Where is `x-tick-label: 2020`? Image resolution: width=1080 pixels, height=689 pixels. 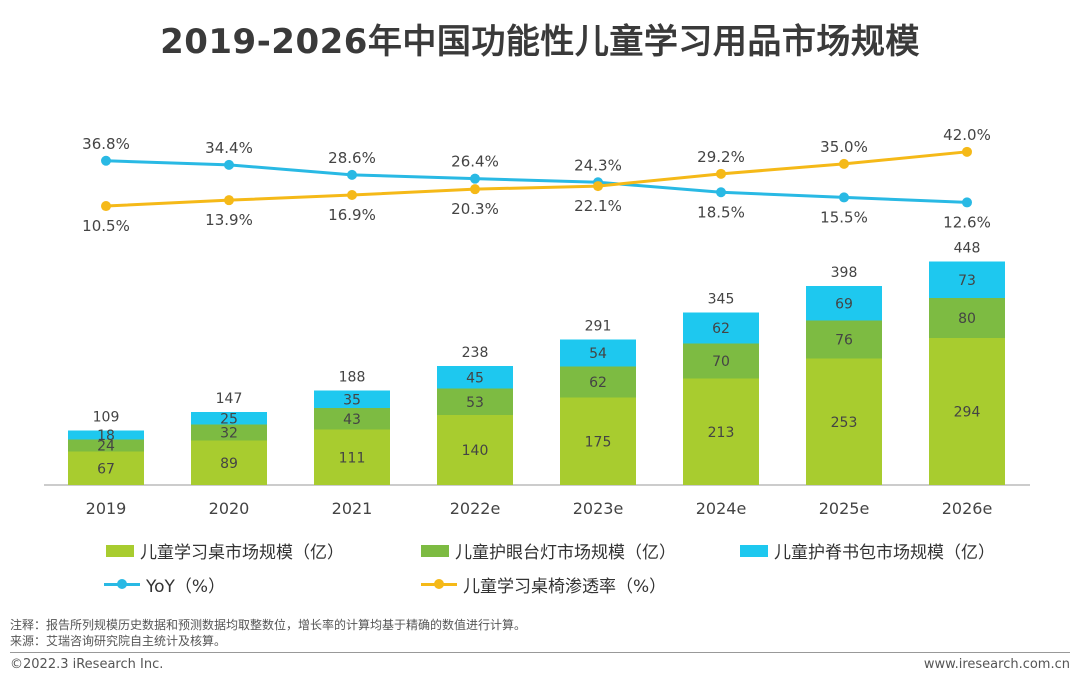
x-tick-label: 2020 is located at coordinates (229, 508).